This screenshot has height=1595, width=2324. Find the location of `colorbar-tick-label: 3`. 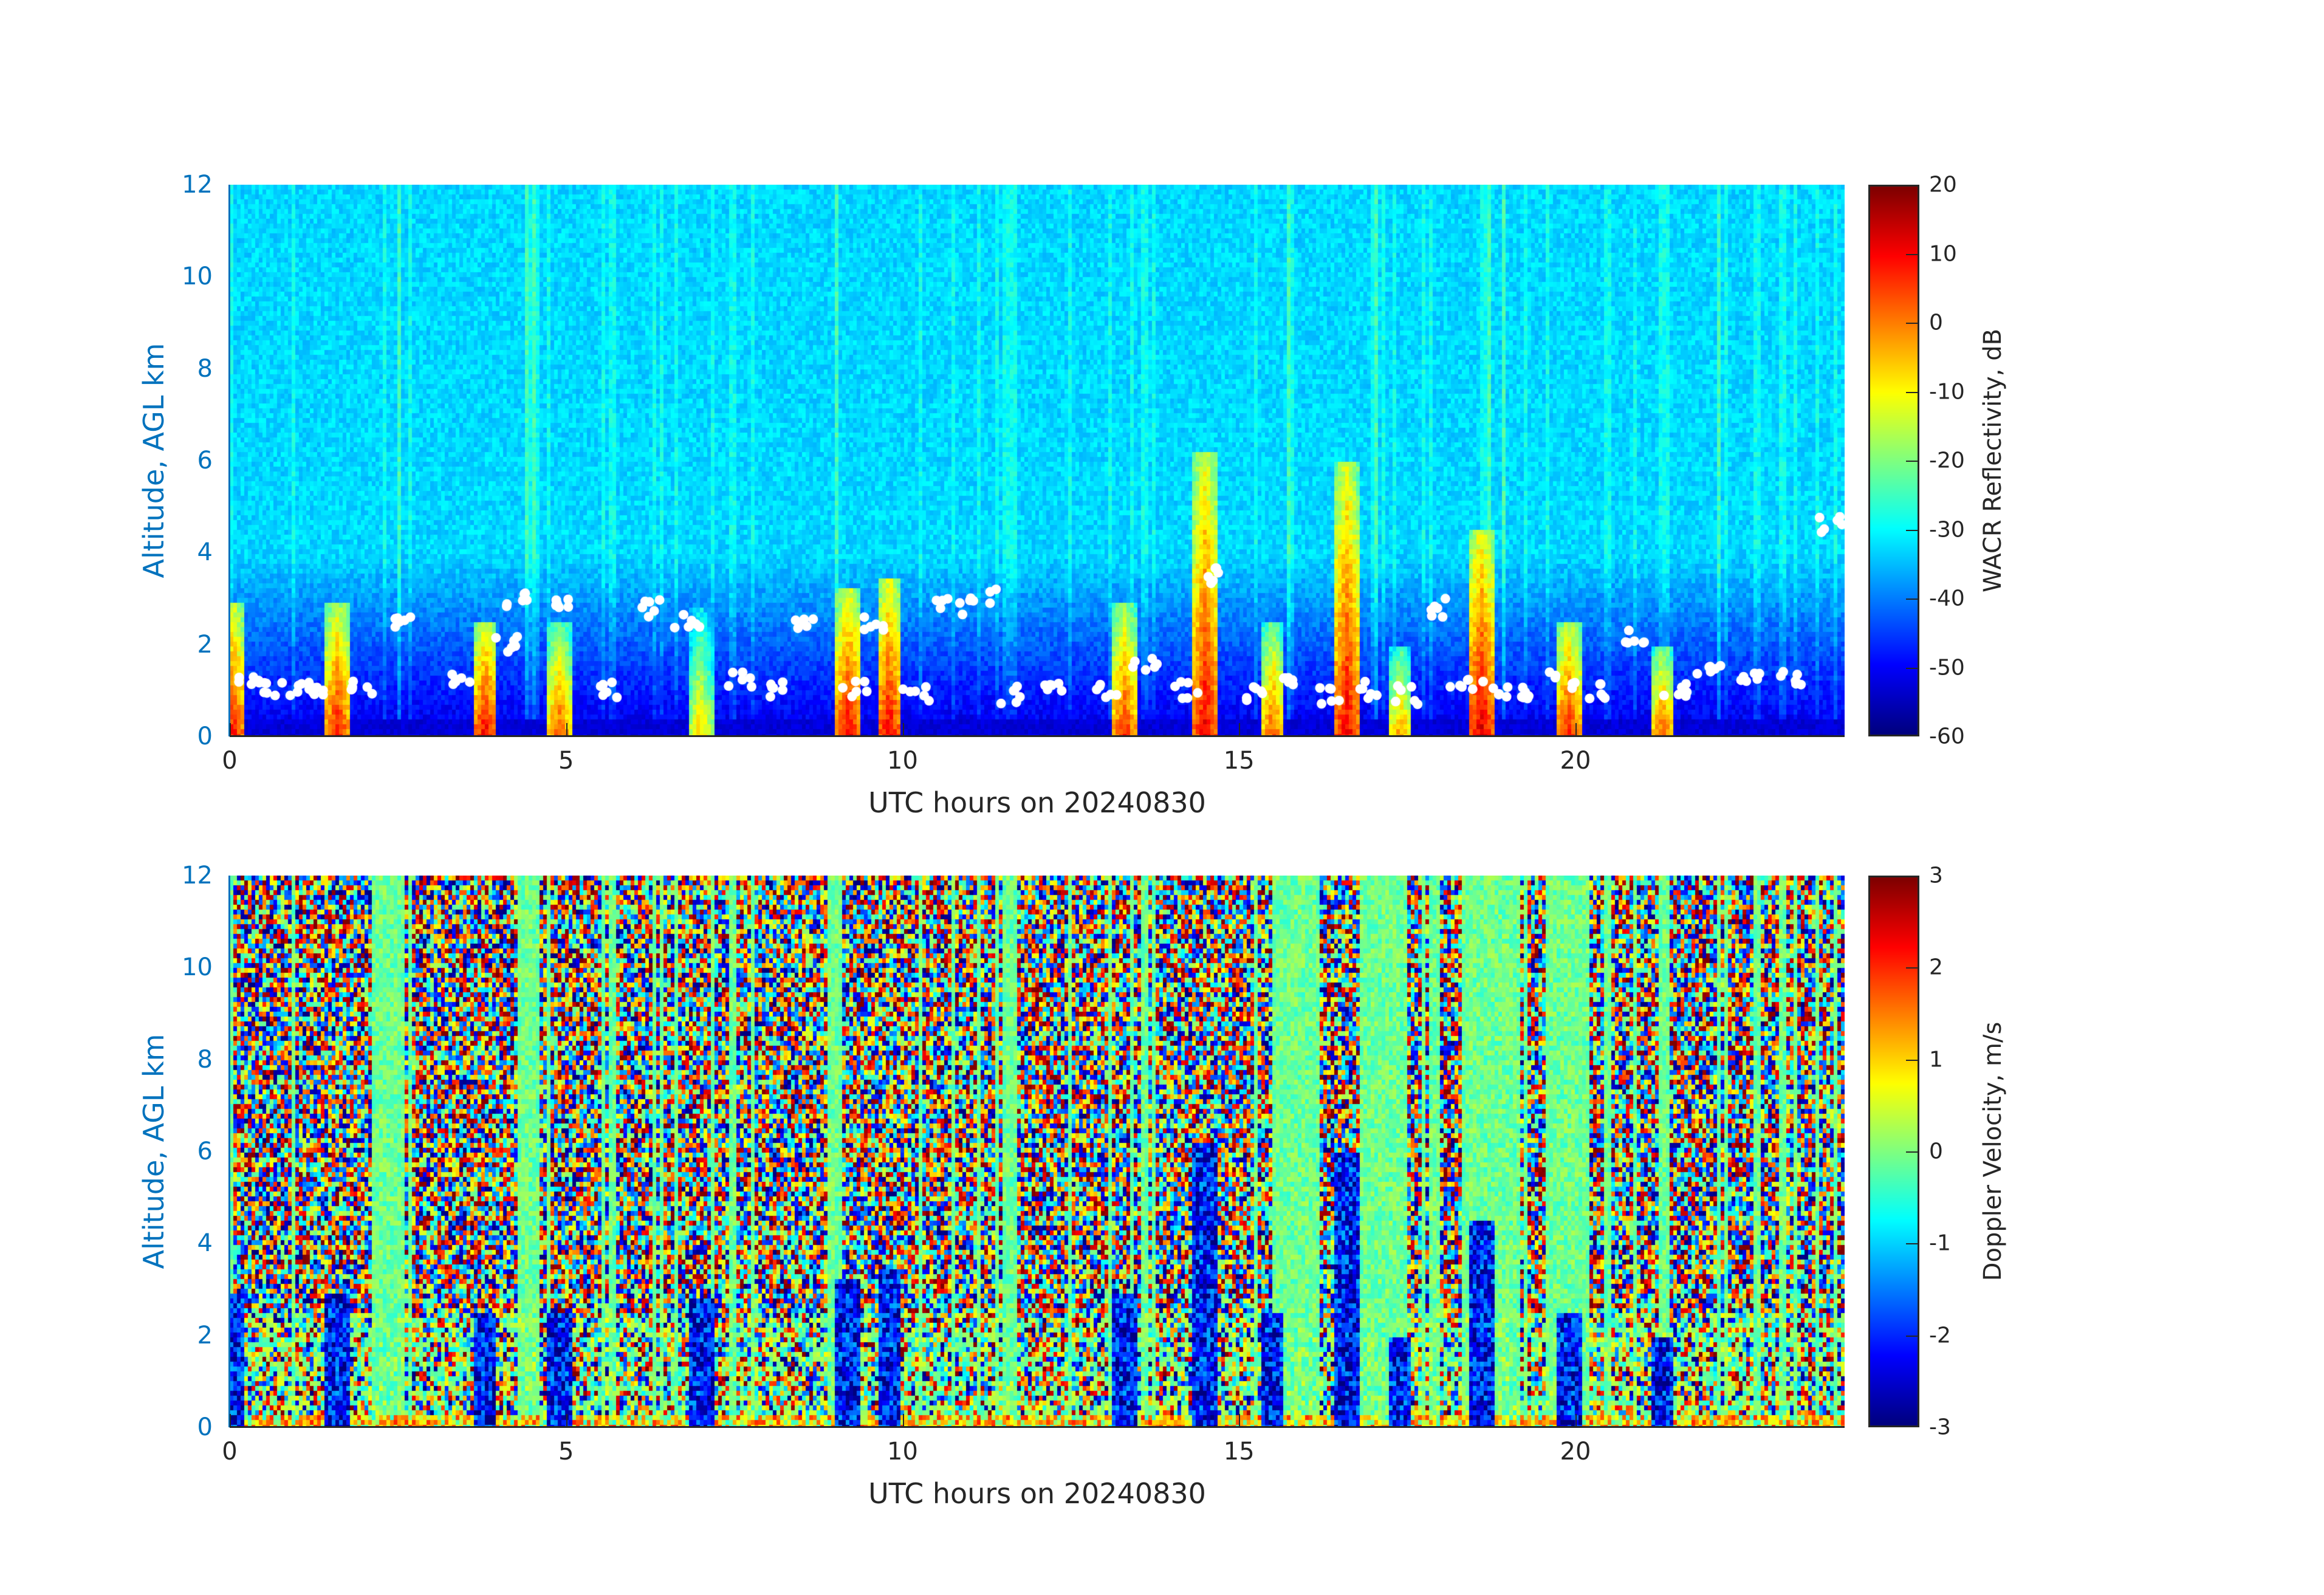

colorbar-tick-label: 3 is located at coordinates (1936, 875).